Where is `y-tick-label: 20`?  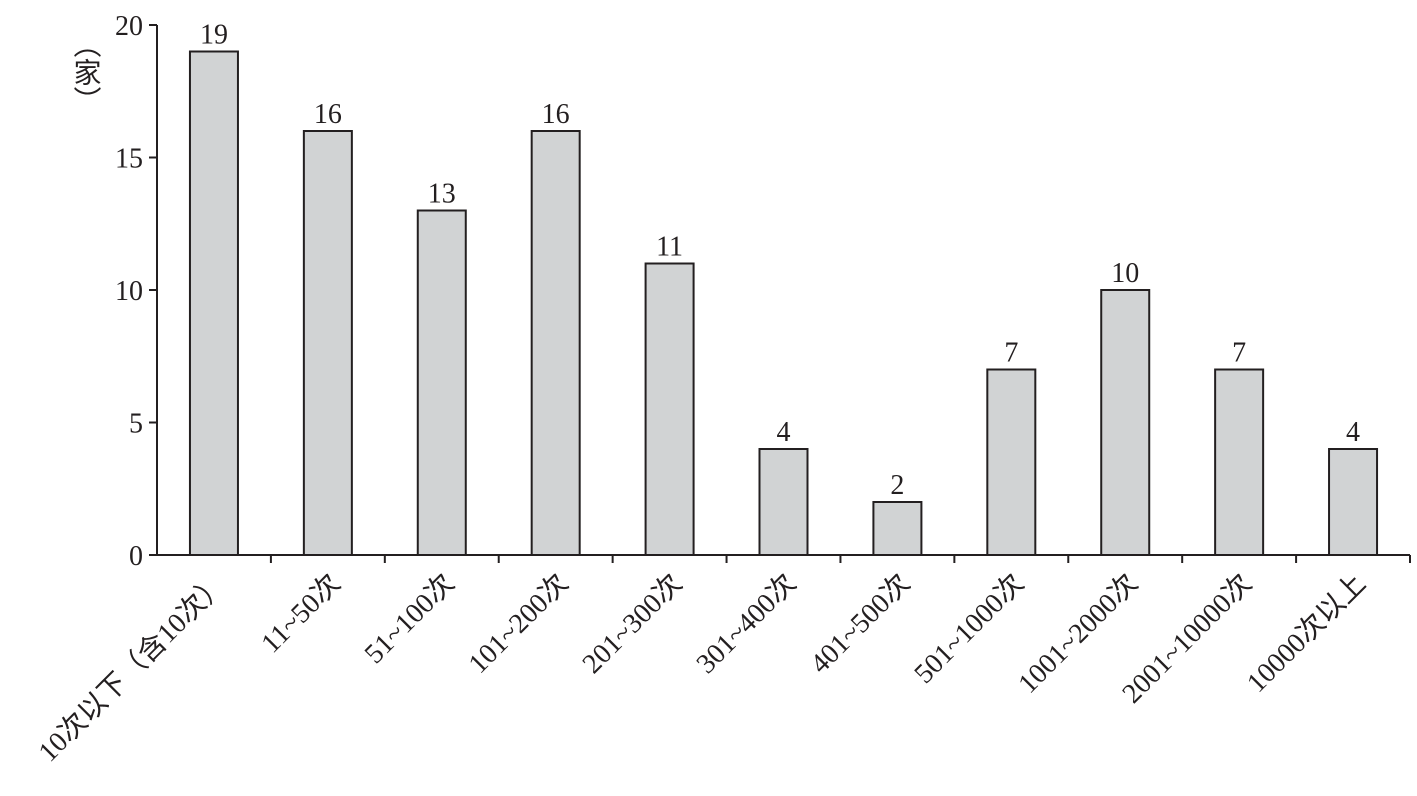 y-tick-label: 20 is located at coordinates (129, 26).